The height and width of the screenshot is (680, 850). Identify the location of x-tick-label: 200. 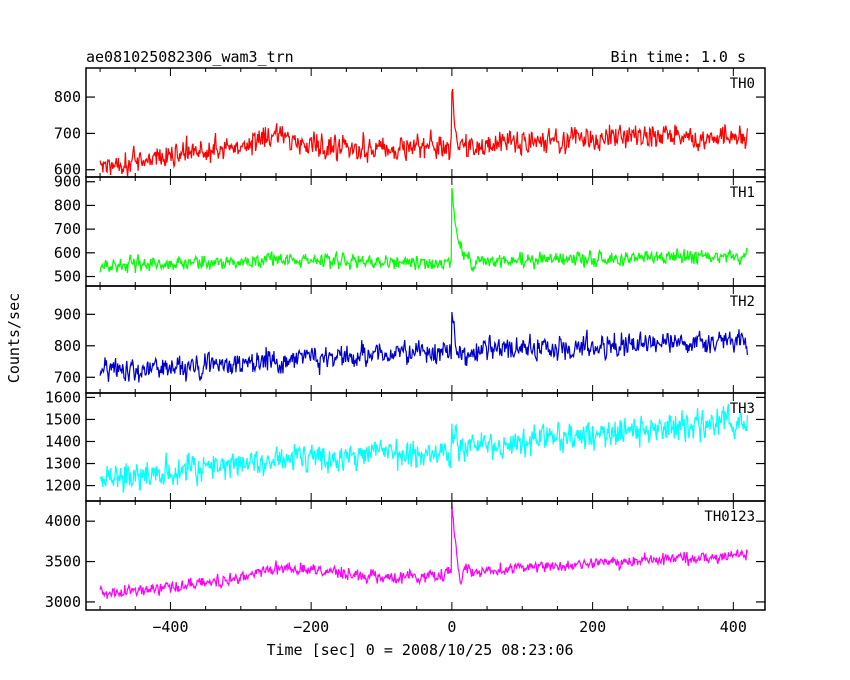
(592, 627).